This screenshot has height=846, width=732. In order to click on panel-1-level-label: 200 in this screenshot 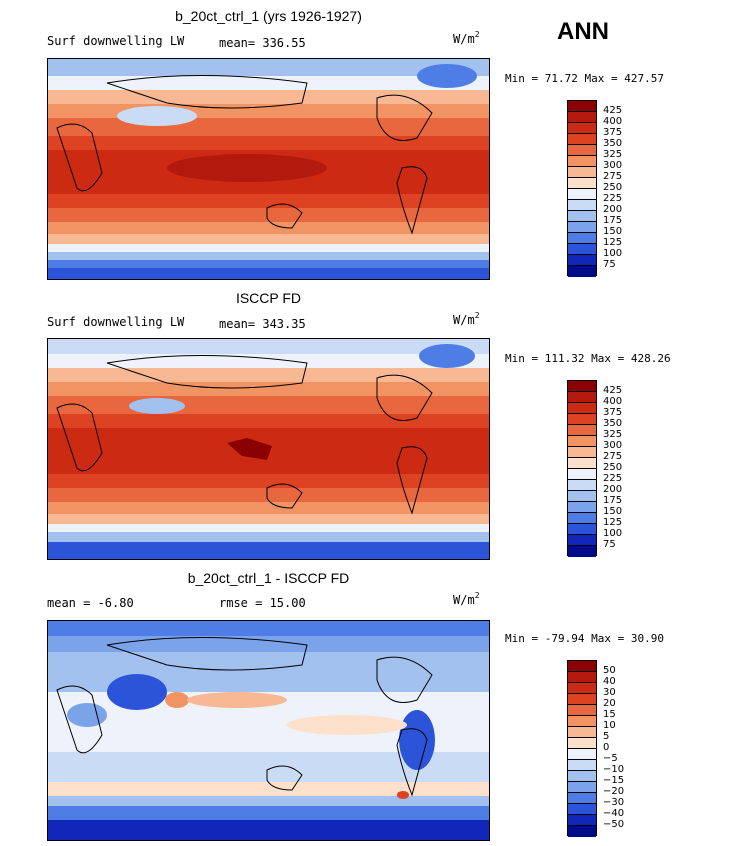, I will do `click(613, 209)`.